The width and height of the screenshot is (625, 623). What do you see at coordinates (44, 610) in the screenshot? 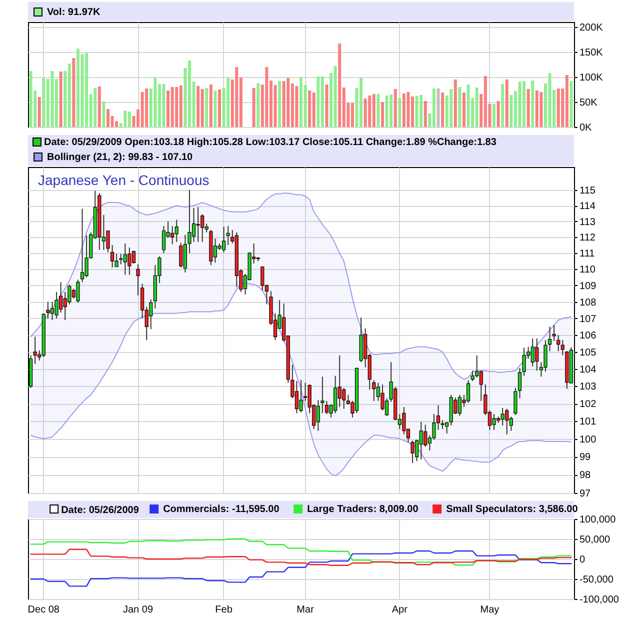
I see `x-tick-label: Dec 08` at bounding box center [44, 610].